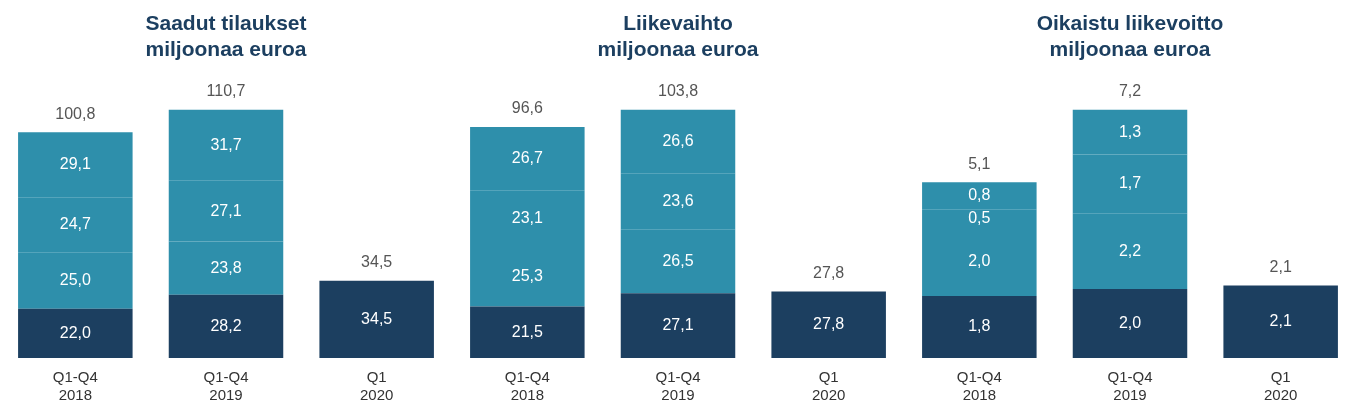 This screenshot has width=1357, height=408. I want to click on data-label: 25,3, so click(527, 275).